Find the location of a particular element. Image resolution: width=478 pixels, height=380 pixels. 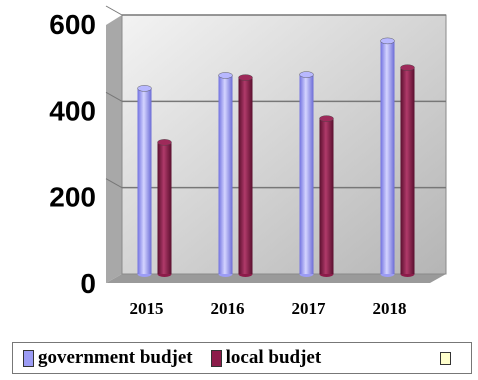

legend-swatch-government is located at coordinates (28, 358).